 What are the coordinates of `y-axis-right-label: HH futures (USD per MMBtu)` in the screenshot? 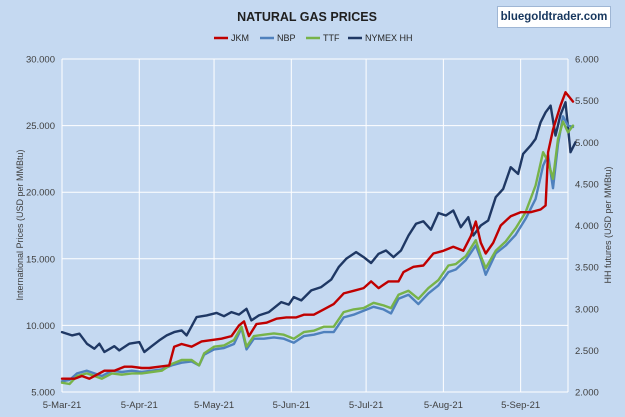 It's located at (608, 224).